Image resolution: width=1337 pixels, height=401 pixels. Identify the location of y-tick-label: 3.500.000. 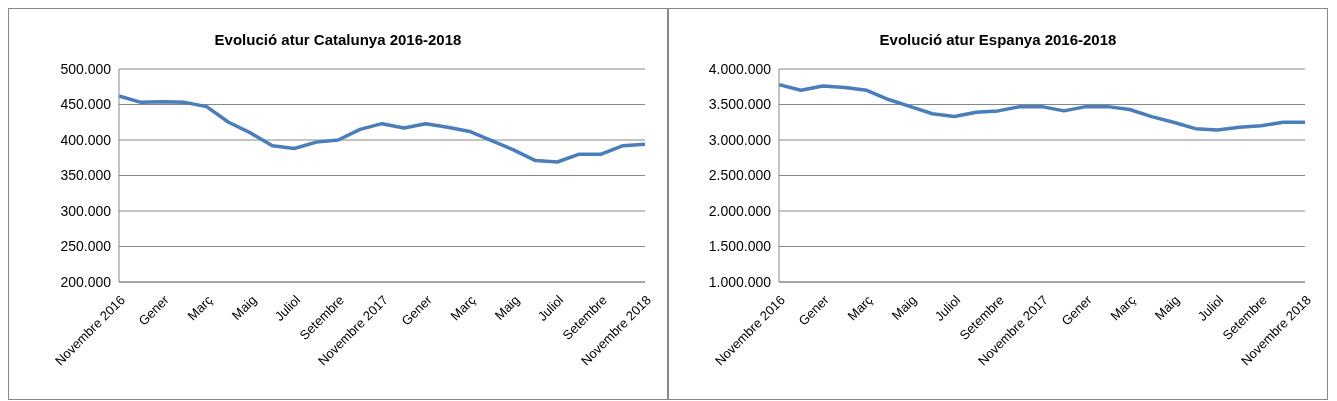
(740, 104).